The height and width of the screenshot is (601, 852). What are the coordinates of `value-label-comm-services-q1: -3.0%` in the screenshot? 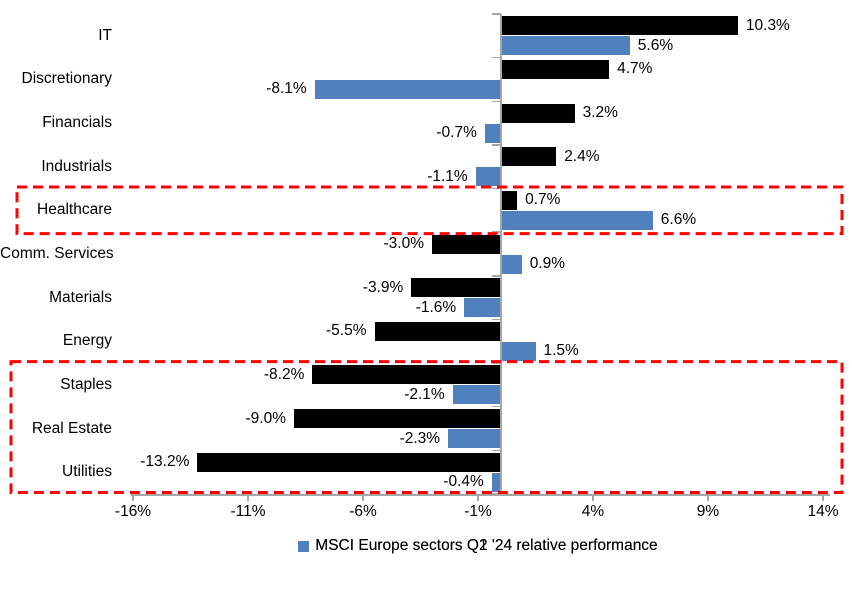 It's located at (404, 243).